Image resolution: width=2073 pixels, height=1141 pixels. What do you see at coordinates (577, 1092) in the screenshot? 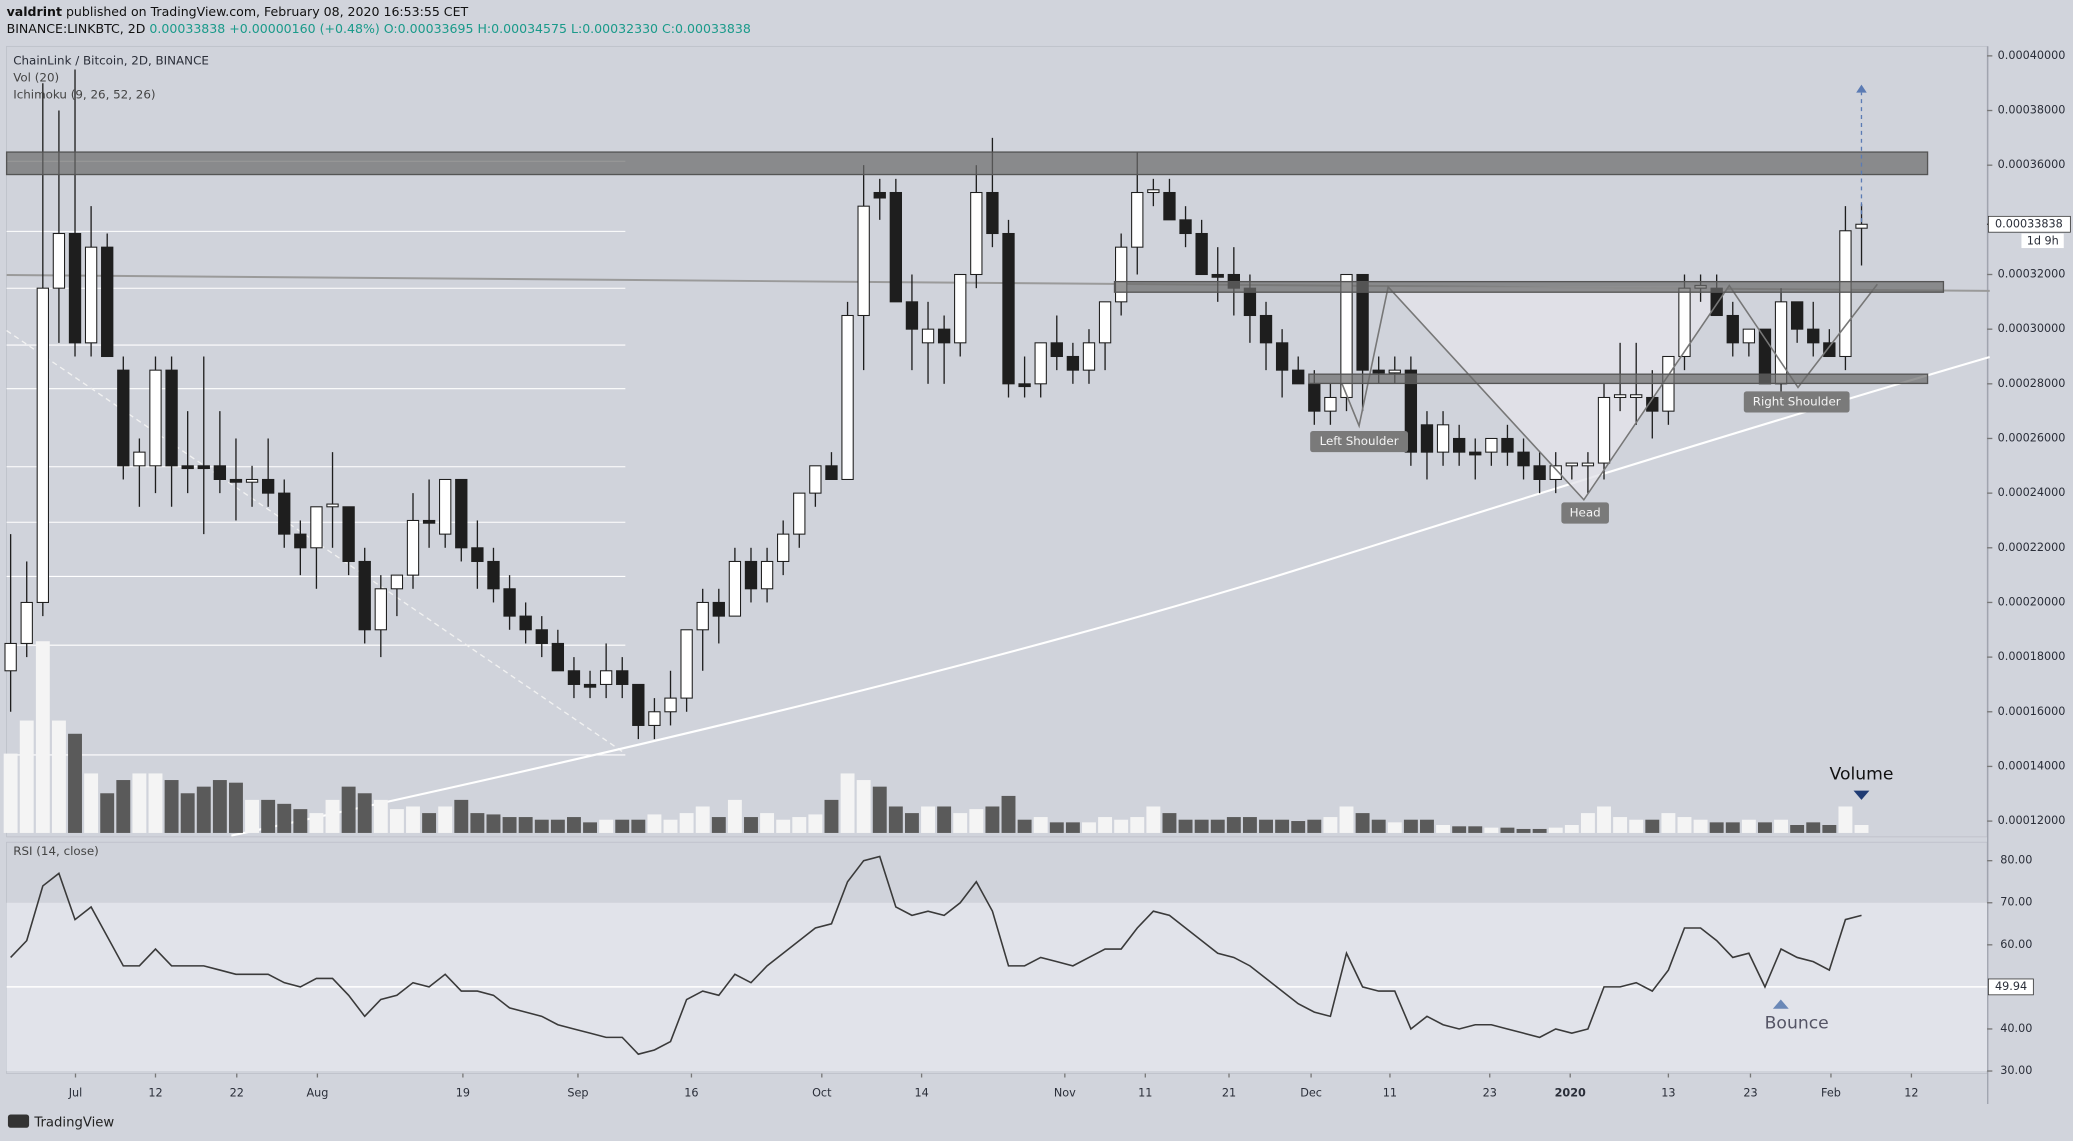
I see `x-tick-label: Sep` at bounding box center [577, 1092].